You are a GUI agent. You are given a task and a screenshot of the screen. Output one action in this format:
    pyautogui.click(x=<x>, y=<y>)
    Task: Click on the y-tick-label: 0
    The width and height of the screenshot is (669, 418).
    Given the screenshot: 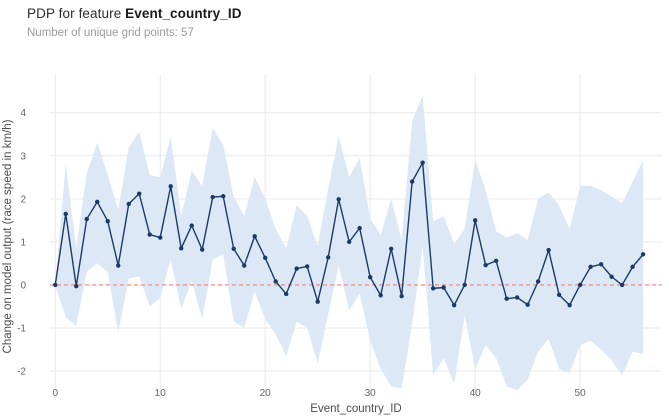 What is the action you would take?
    pyautogui.click(x=23, y=285)
    